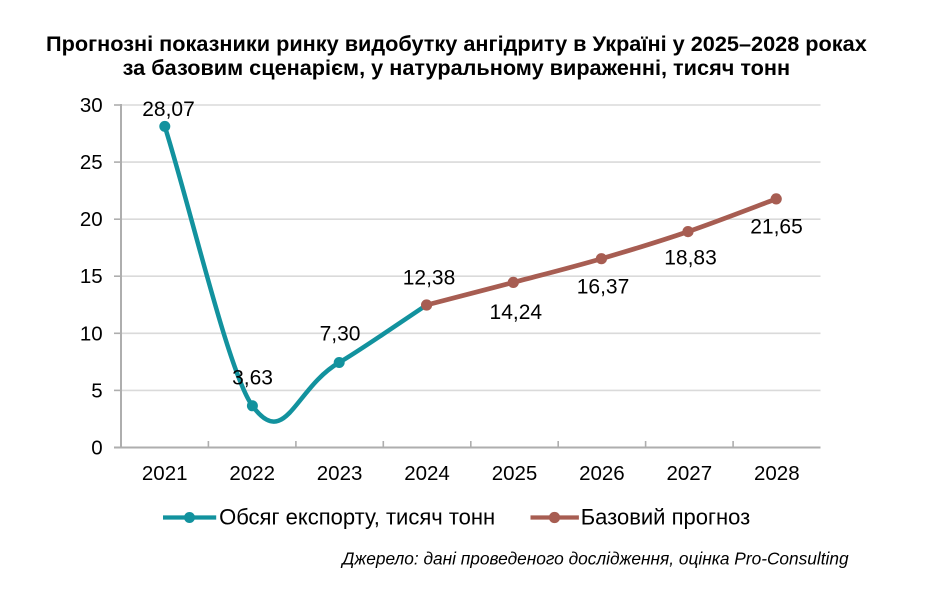  Describe the element at coordinates (776, 227) in the screenshot. I see `svg-text: 21,65` at that location.